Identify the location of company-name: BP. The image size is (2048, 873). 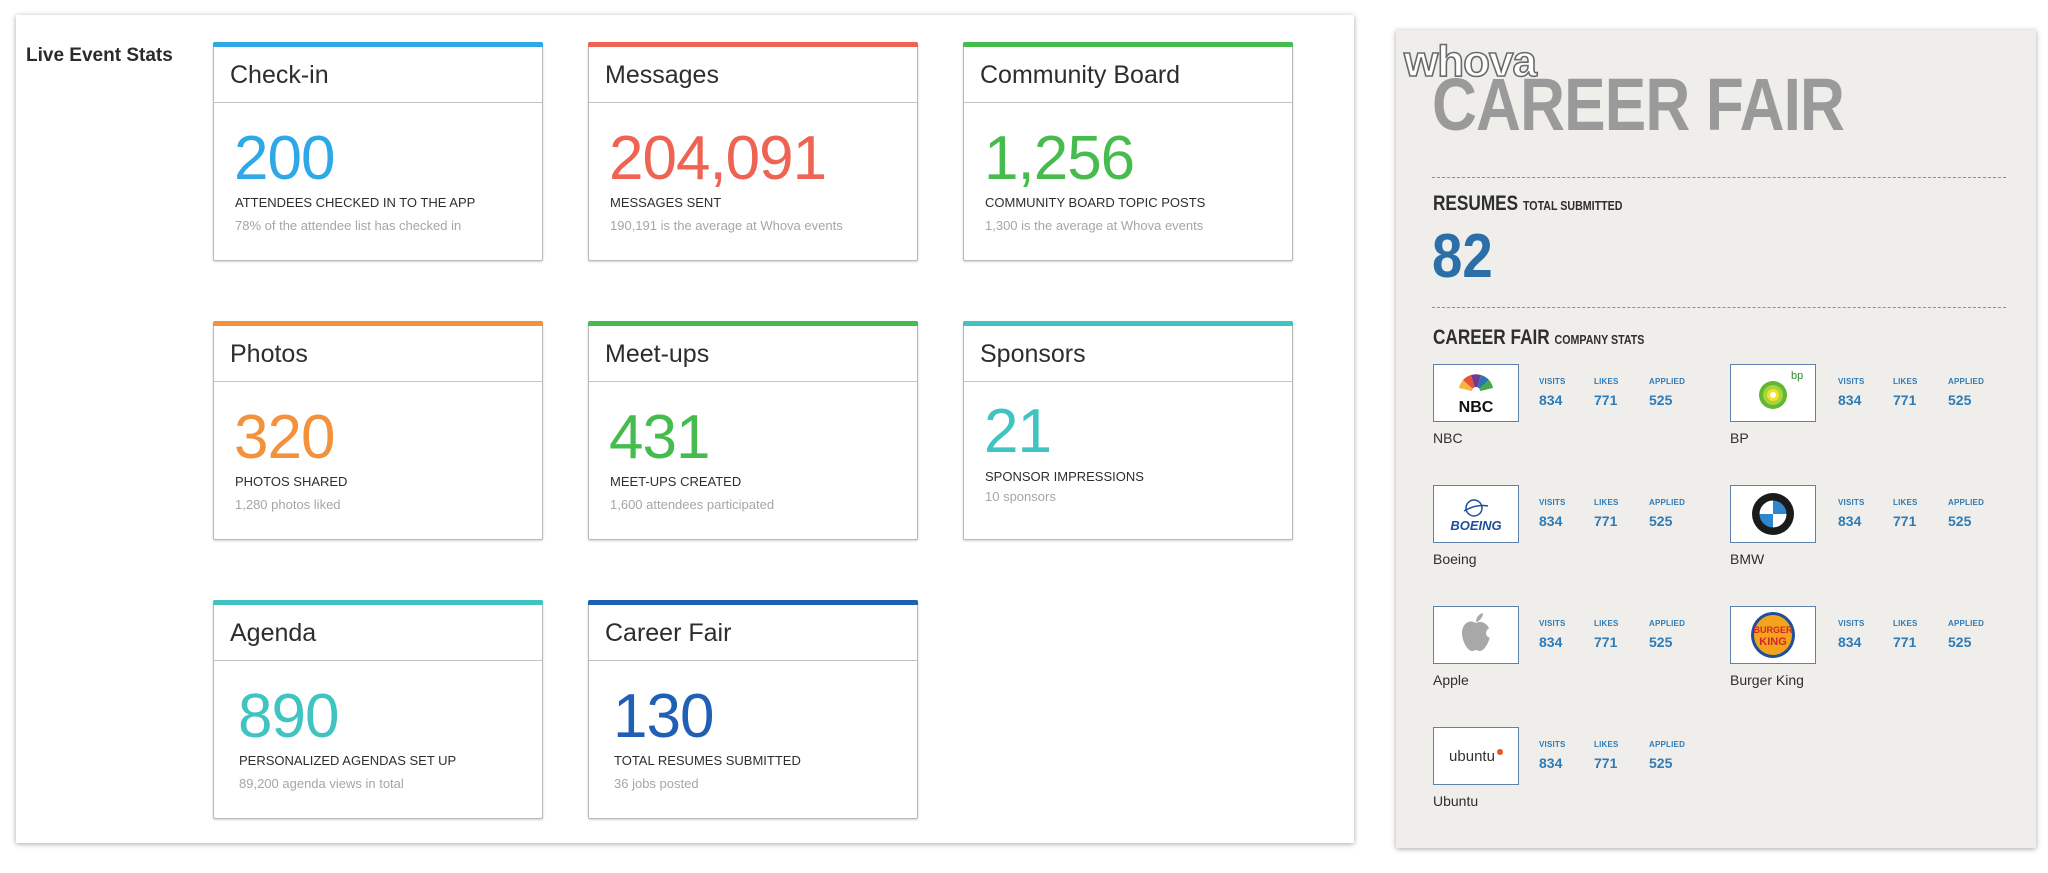
(1739, 438).